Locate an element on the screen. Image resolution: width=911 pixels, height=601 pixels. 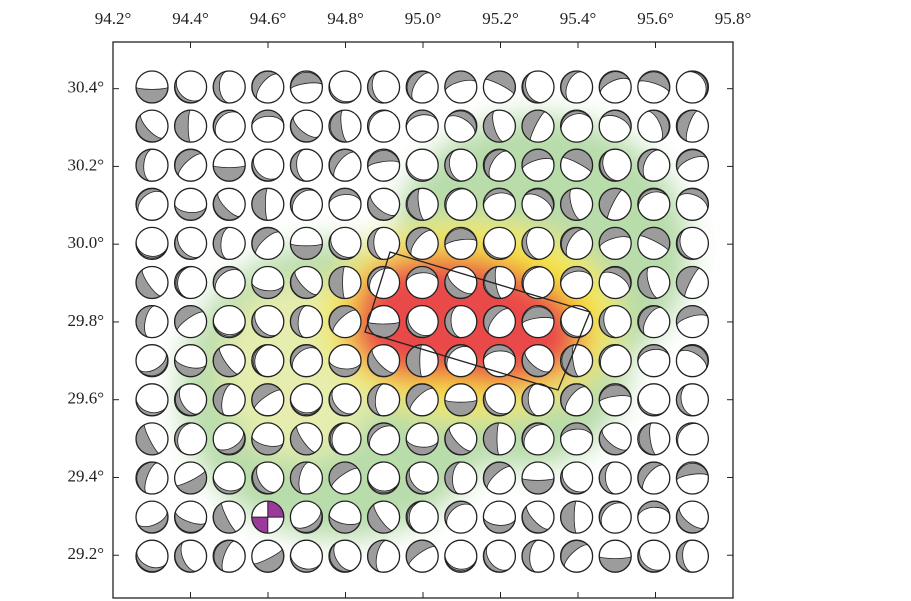
fault-plane is located at coordinates (477, 321).